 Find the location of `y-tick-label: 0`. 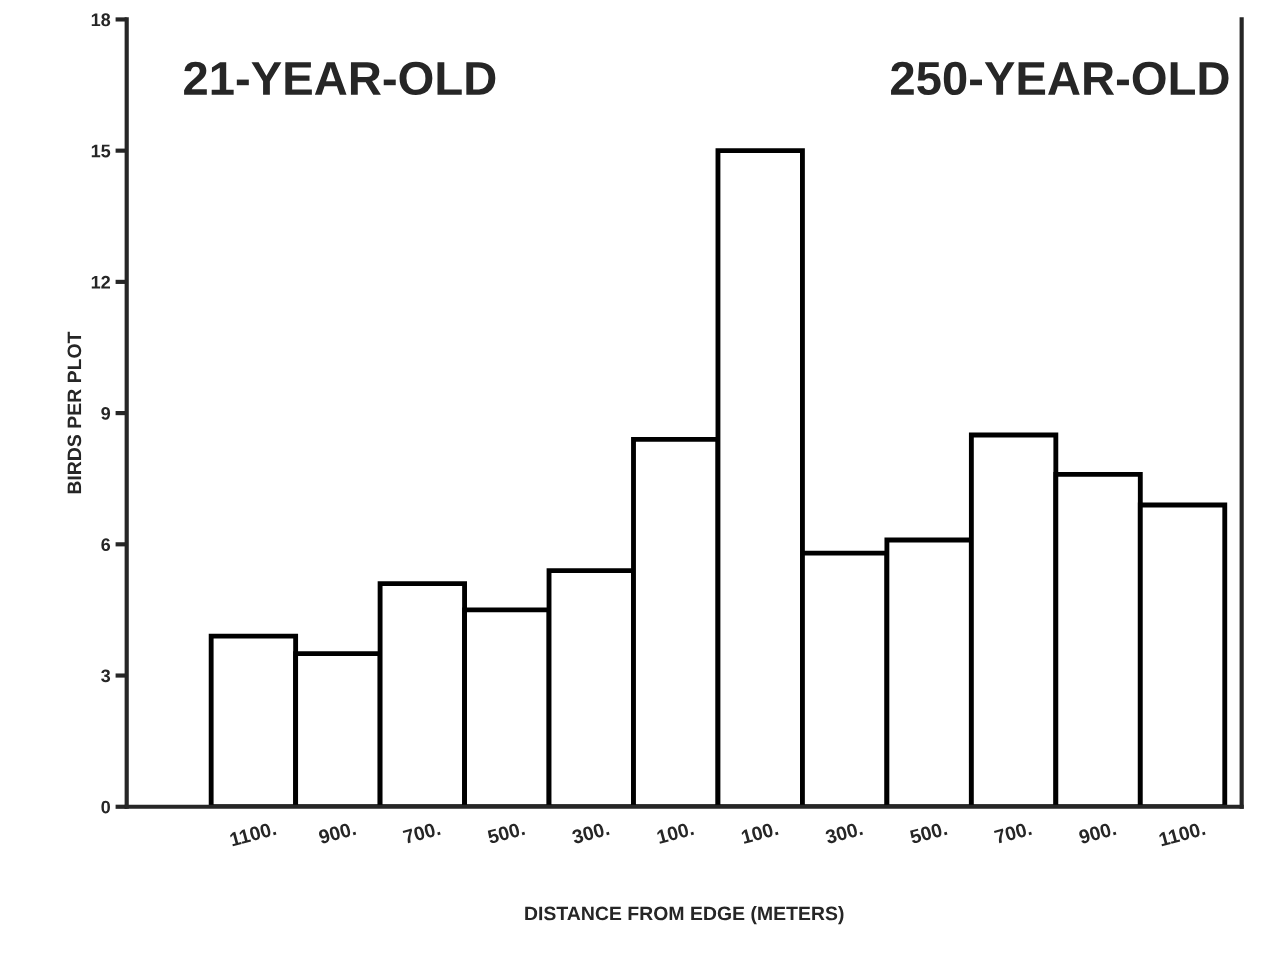

y-tick-label: 0 is located at coordinates (105, 807).